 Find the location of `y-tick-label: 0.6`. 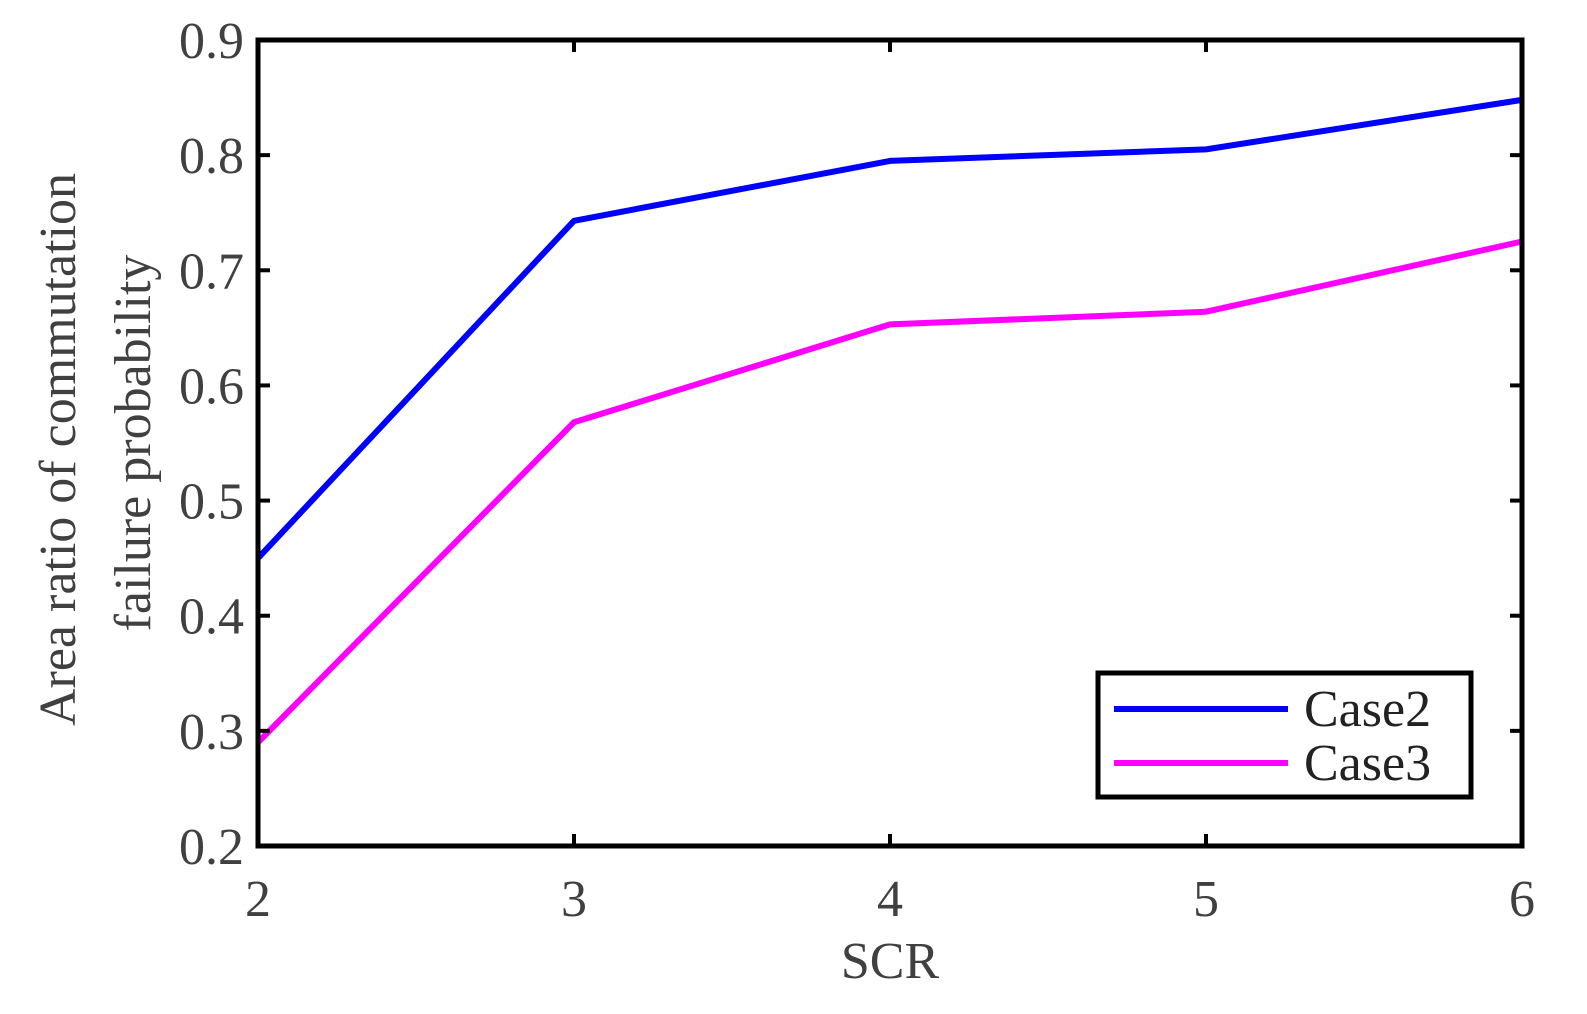

y-tick-label: 0.6 is located at coordinates (211, 386).